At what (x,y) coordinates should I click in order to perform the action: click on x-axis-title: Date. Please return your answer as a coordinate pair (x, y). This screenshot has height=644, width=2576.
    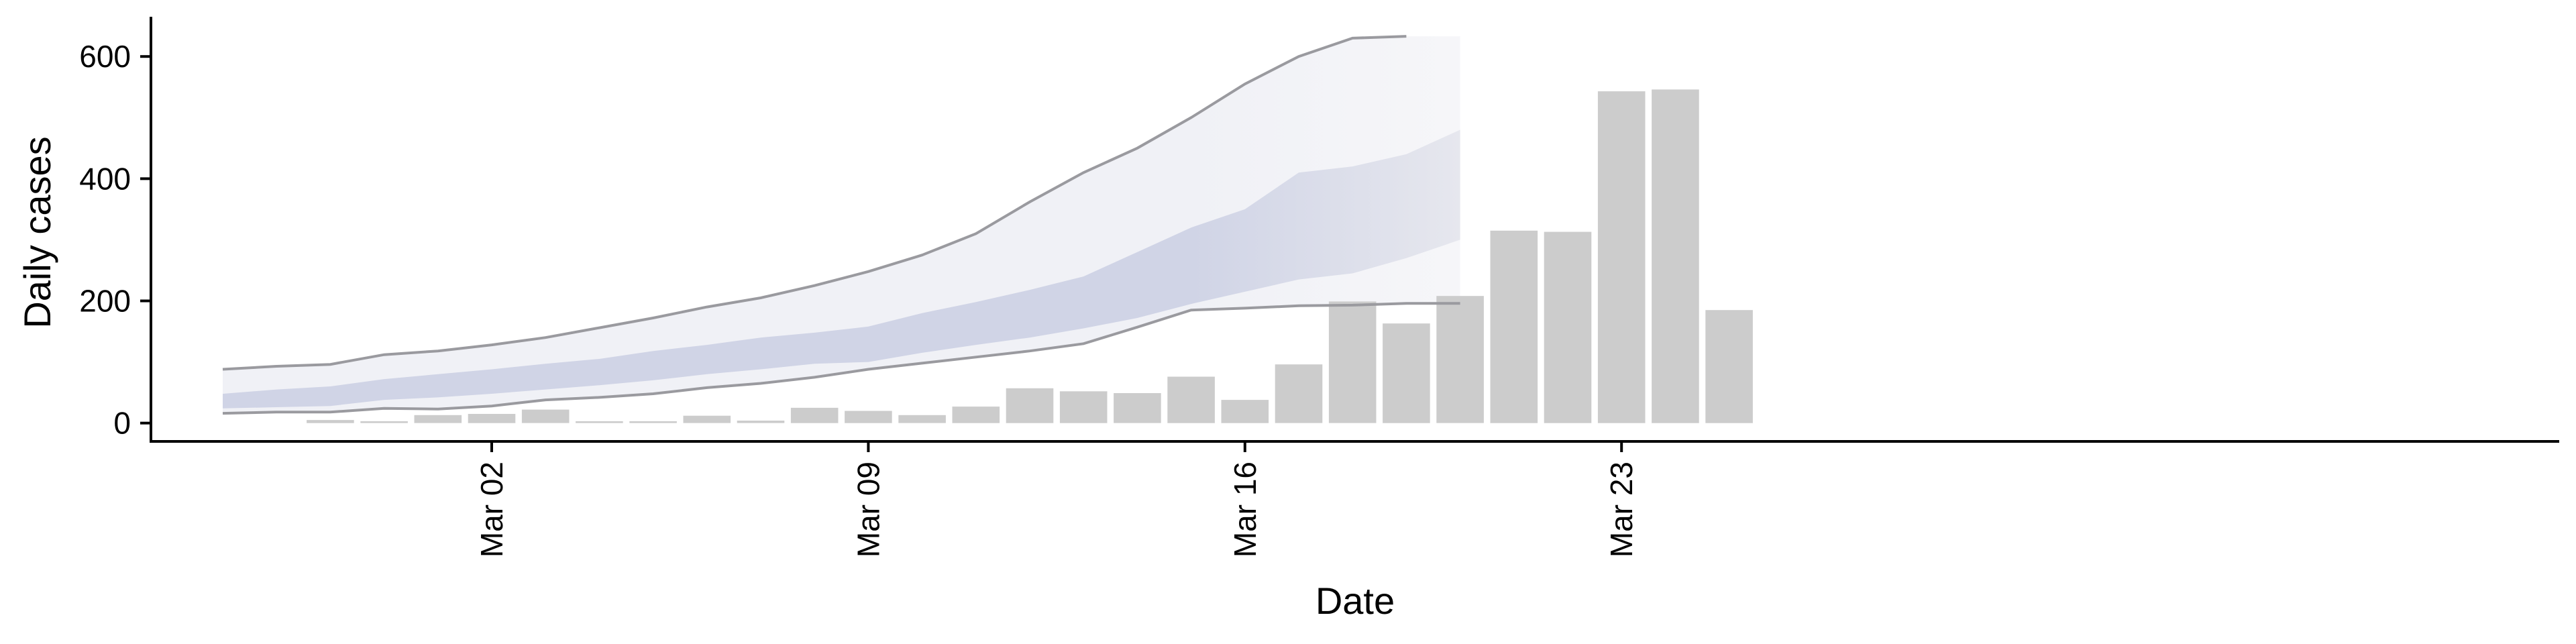
    Looking at the image, I should click on (1355, 601).